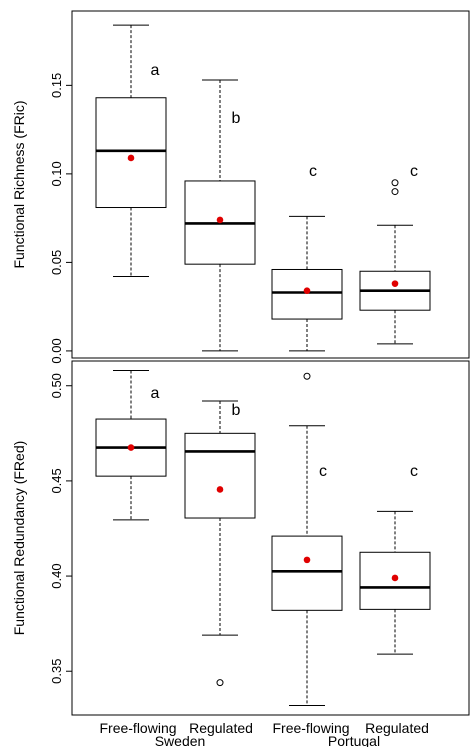 The image size is (474, 752). Describe the element at coordinates (354, 740) in the screenshot. I see `x-group-label: Portugal` at that location.